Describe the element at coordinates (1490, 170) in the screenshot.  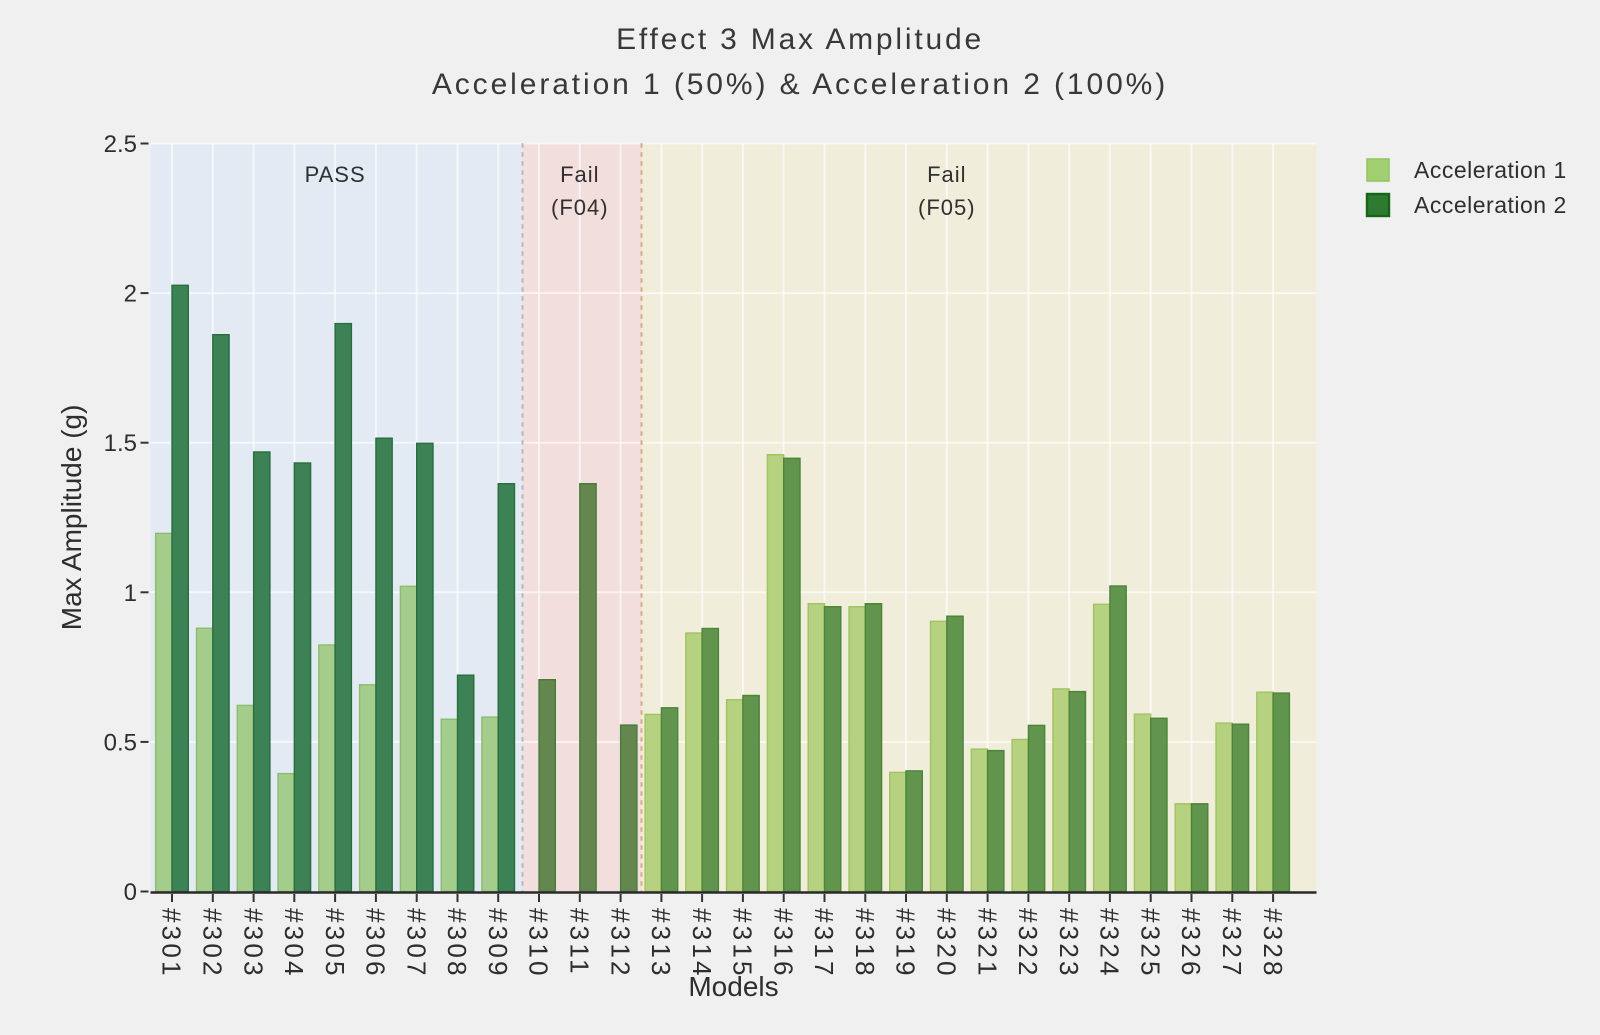
I see `svg-text: Acceleration 1` at that location.